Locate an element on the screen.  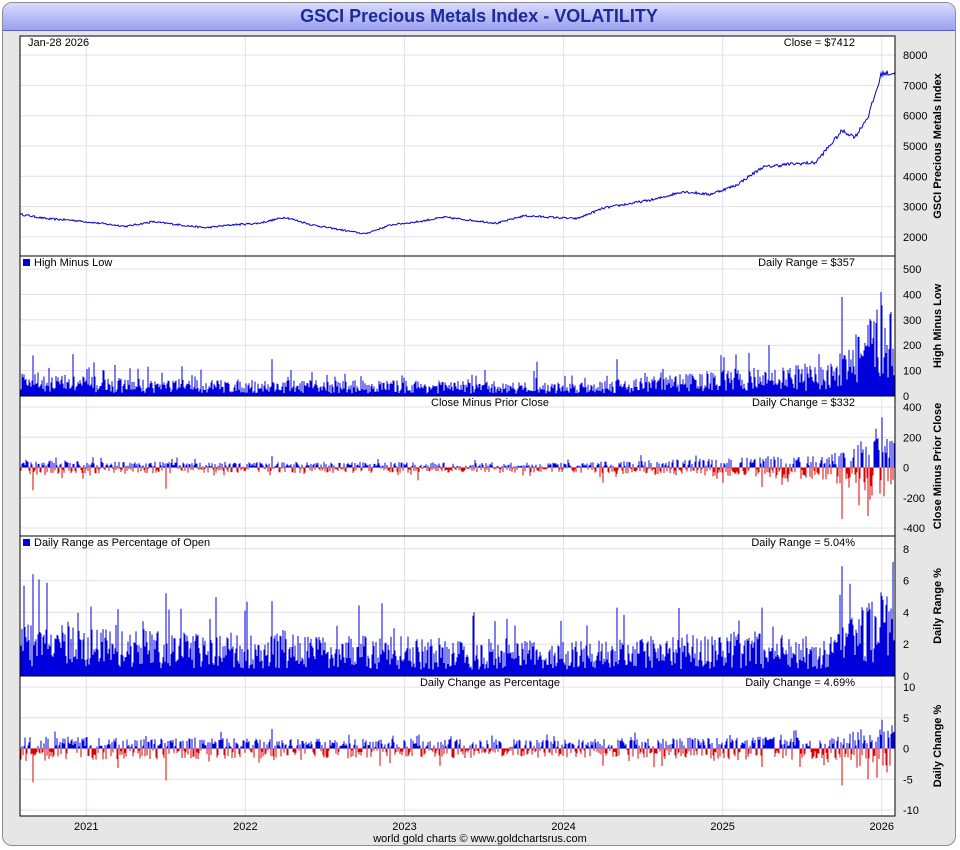
panel-title: Close Minus Prior Close is located at coordinates (490, 403).